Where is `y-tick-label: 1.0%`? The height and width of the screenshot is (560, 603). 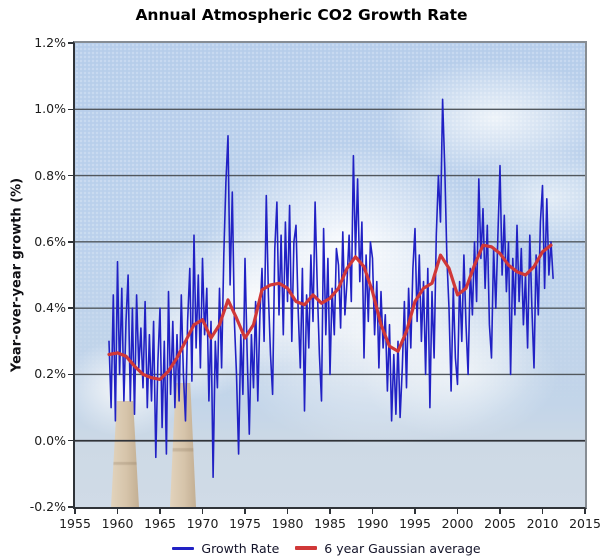
y-tick-label: 1.0% is located at coordinates (50, 109).